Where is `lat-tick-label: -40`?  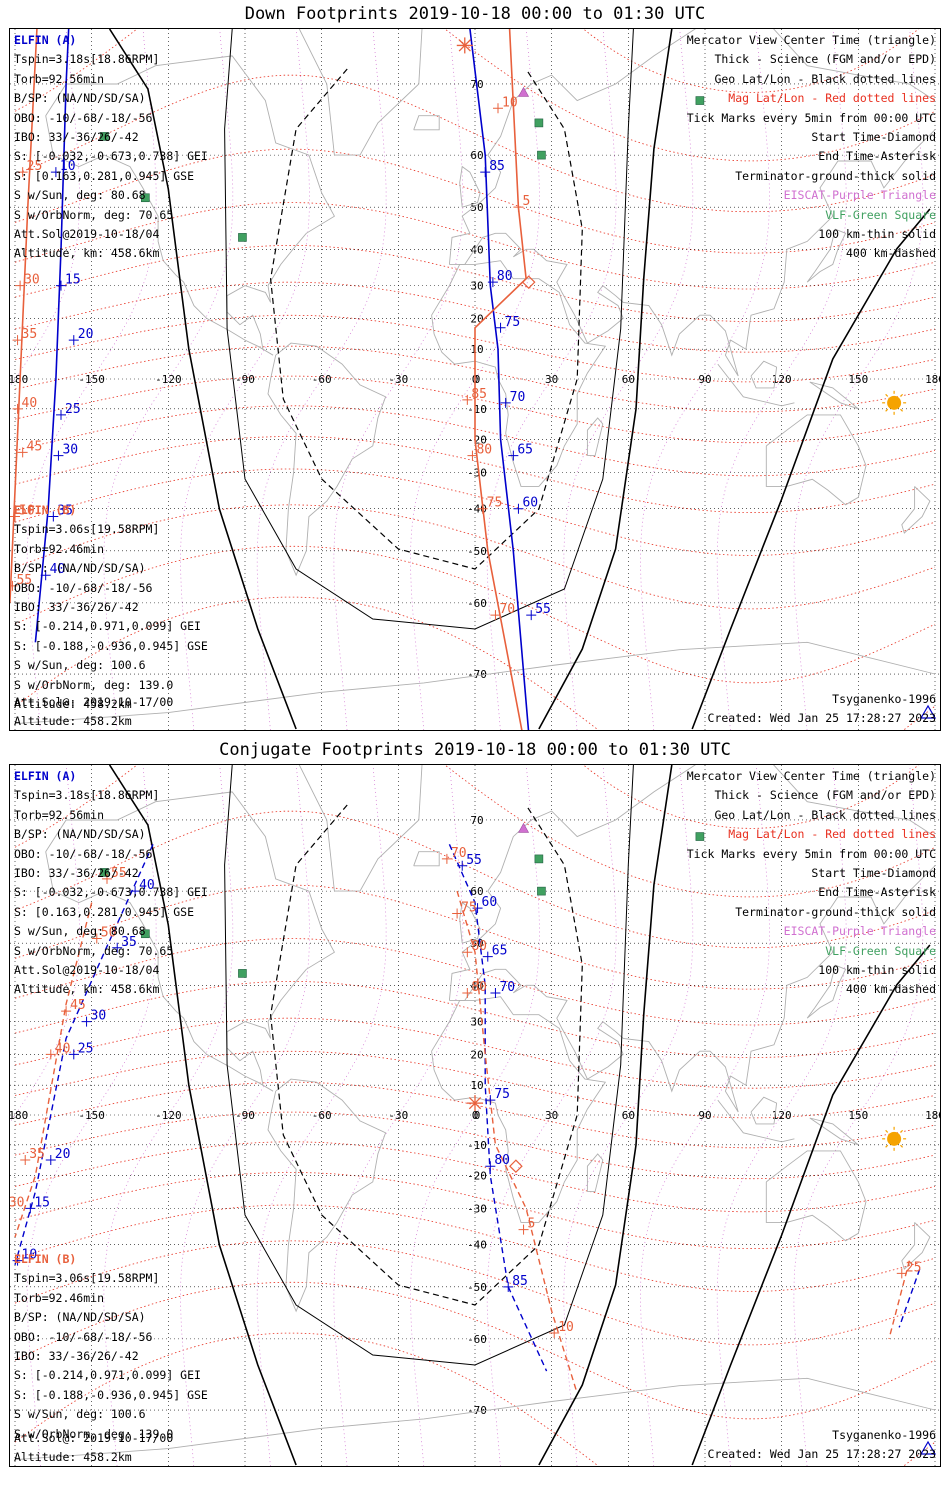
lat-tick-label: -40 is located at coordinates (477, 1245).